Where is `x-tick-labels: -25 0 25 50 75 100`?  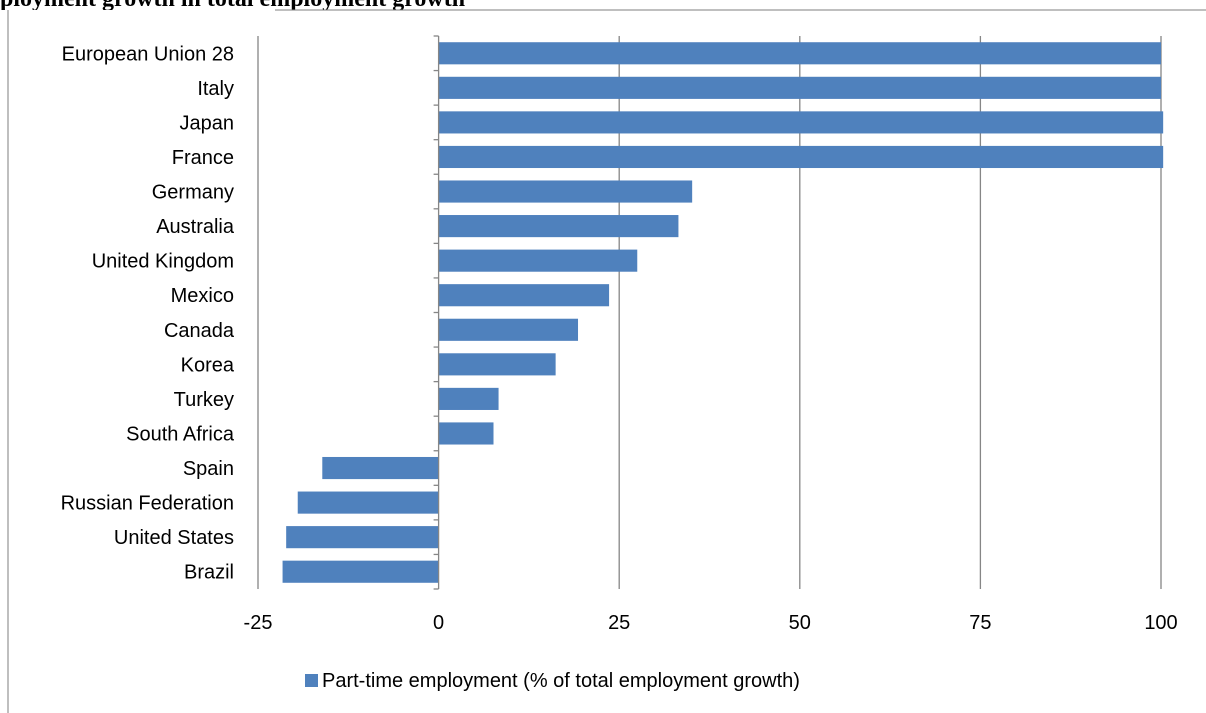 x-tick-labels: -25 0 25 50 75 100 is located at coordinates (711, 623).